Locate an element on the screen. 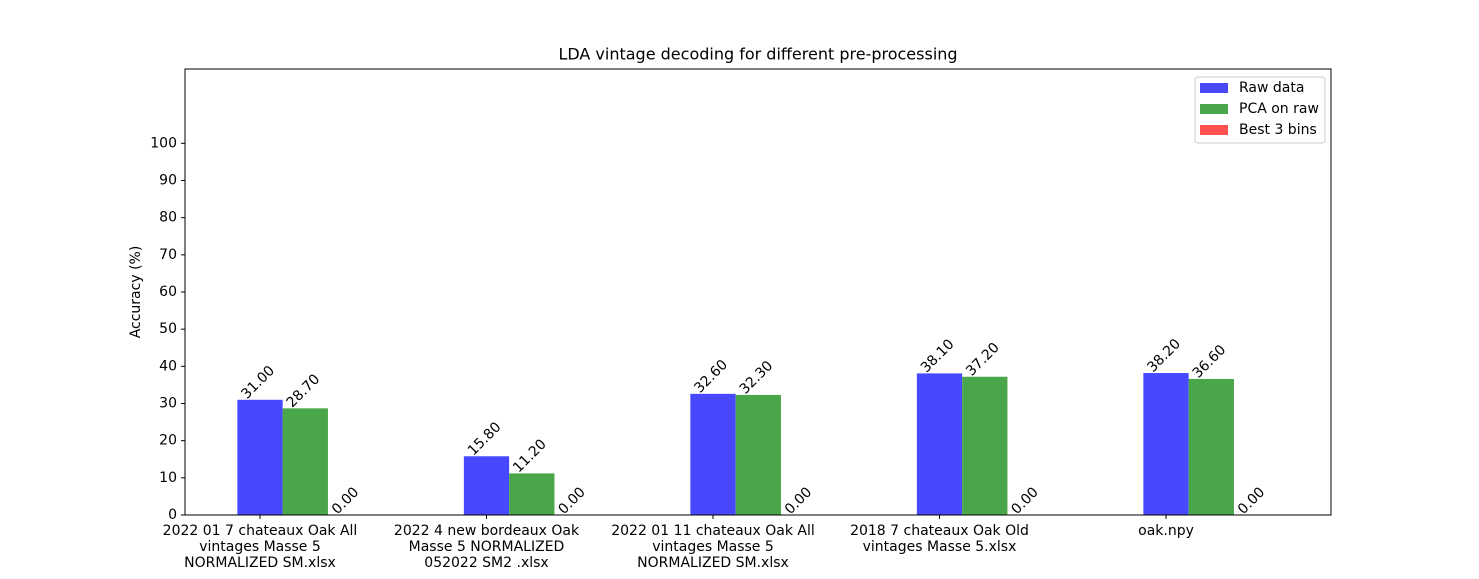 The height and width of the screenshot is (579, 1479). y-tick-label: 10 is located at coordinates (168, 478).